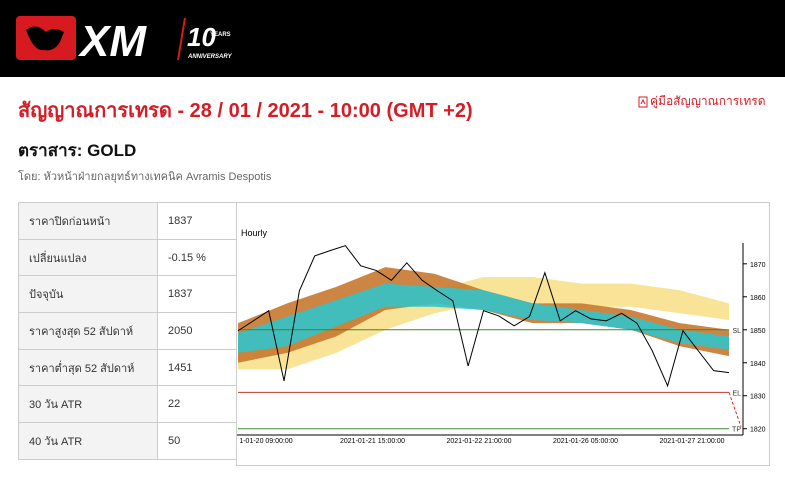 This screenshot has width=785, height=481. Describe the element at coordinates (735, 409) in the screenshot. I see `target-arrow` at that location.